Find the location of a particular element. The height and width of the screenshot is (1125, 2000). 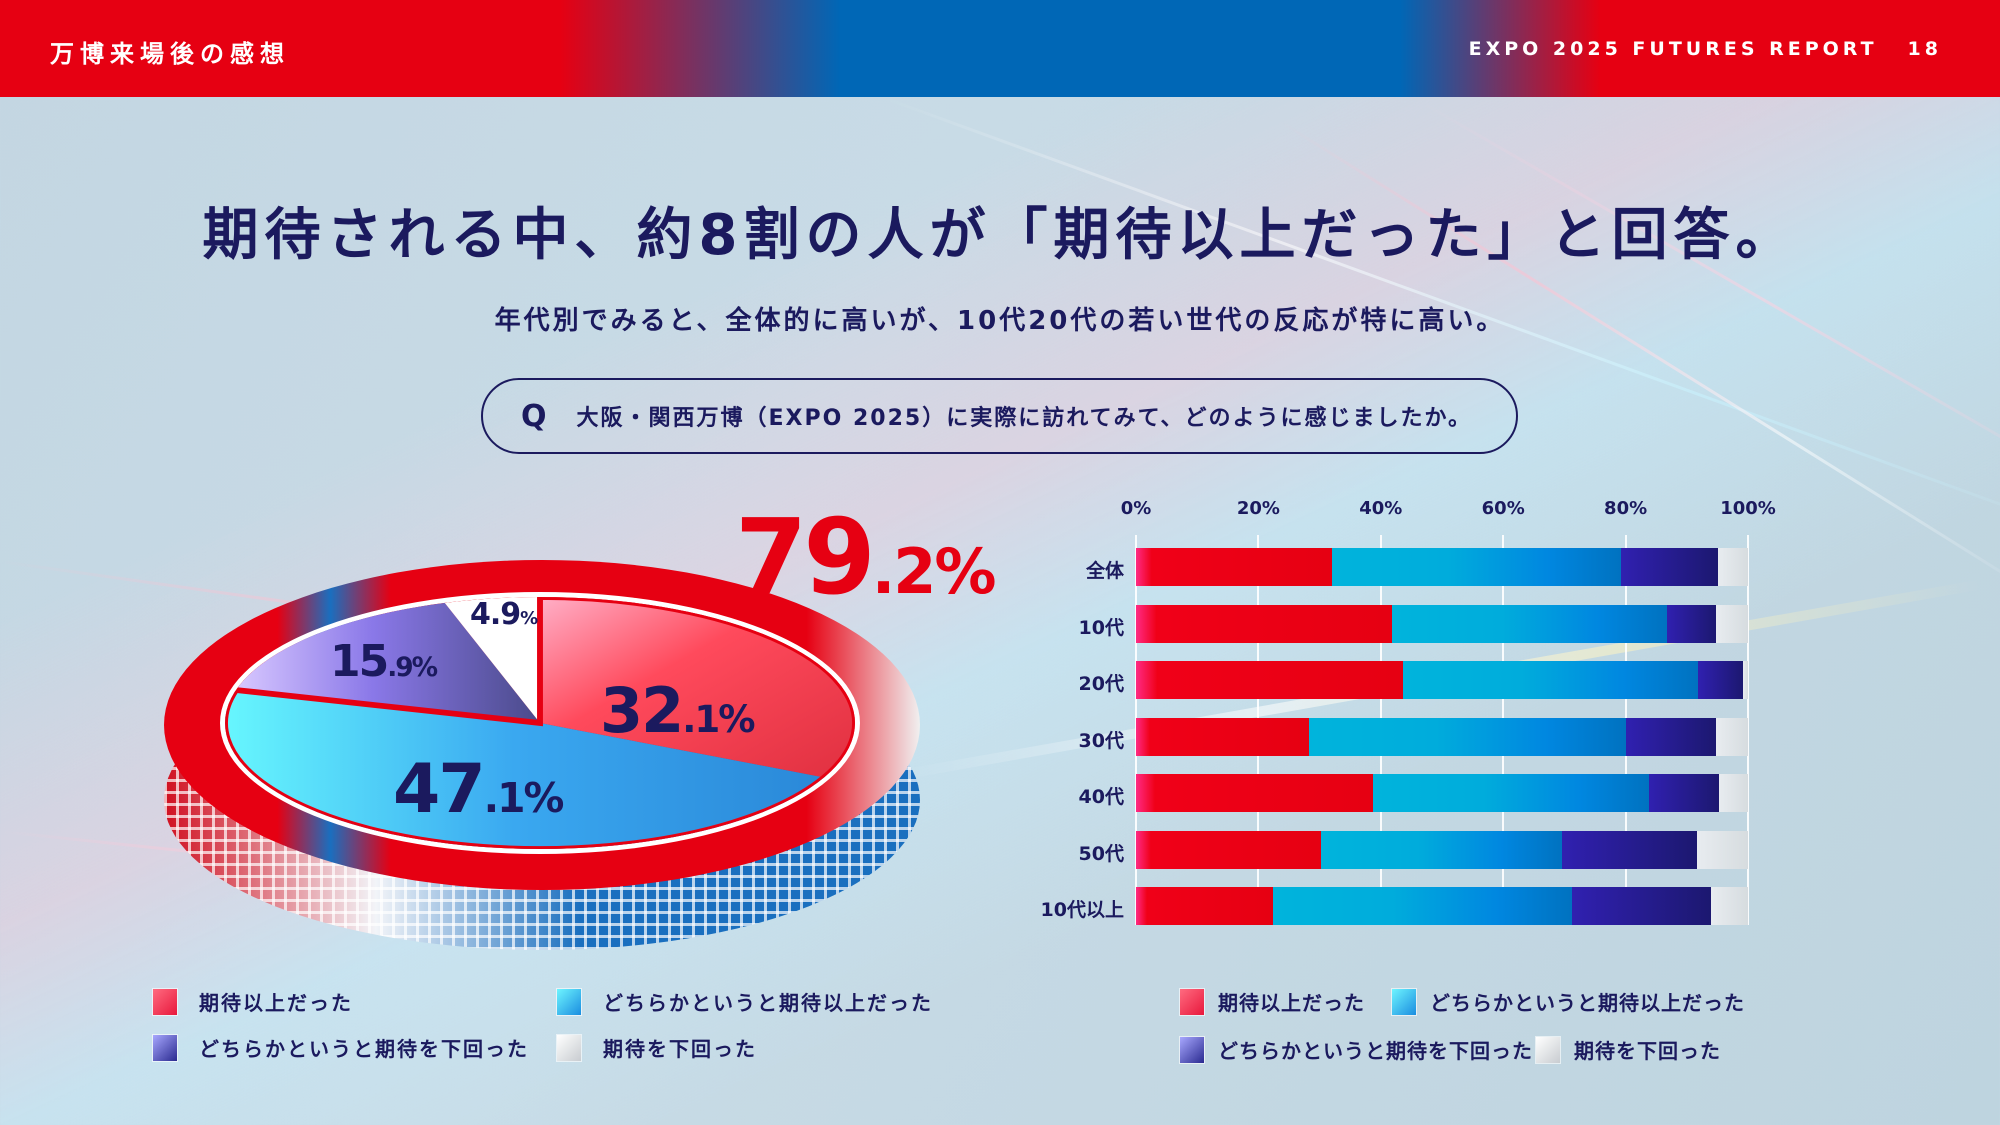

grid-line is located at coordinates (1748, 730).